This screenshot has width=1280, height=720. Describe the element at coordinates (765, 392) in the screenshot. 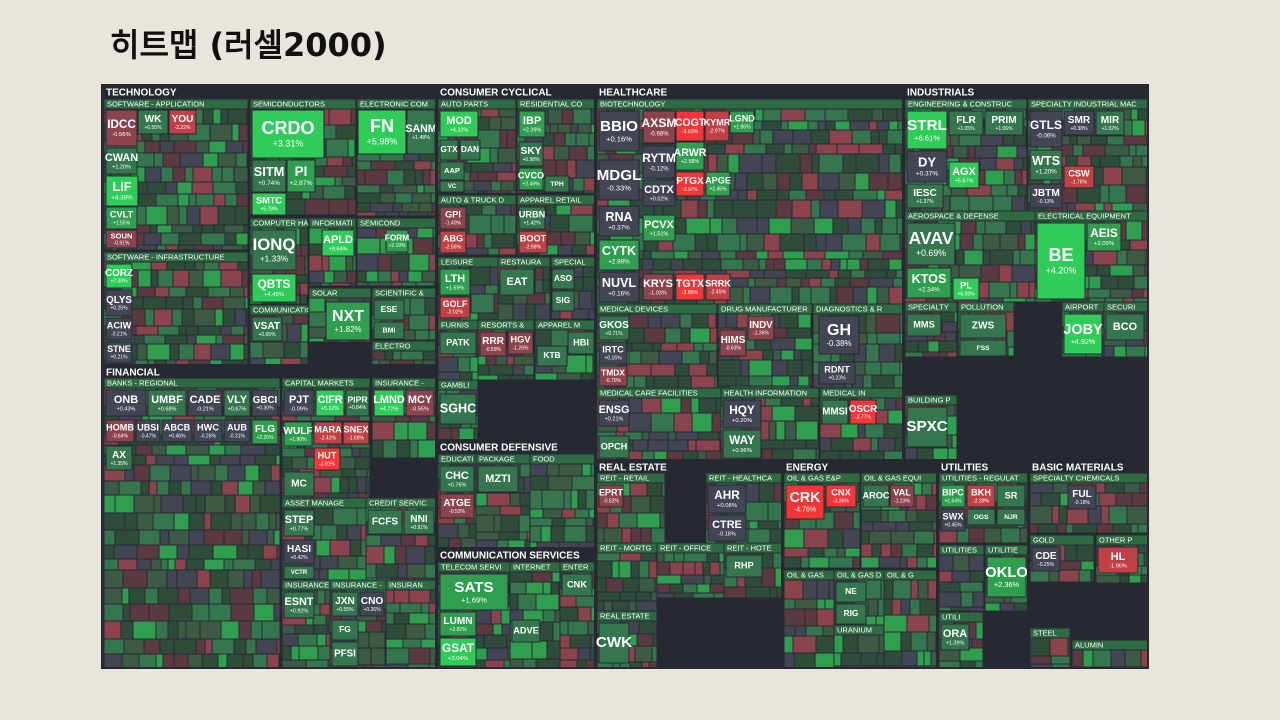

I see `industry-label: HEALTH INFORMATION` at that location.